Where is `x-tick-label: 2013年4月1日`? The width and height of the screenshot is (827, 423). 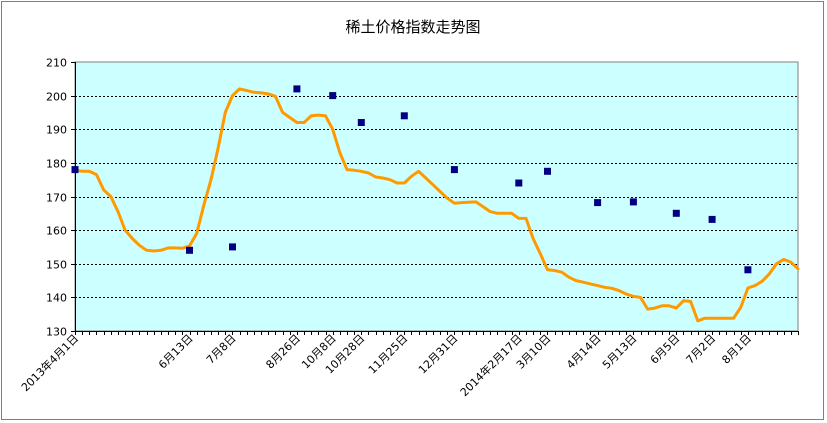 x-tick-label: 2013年4月1日 is located at coordinates (49, 362).